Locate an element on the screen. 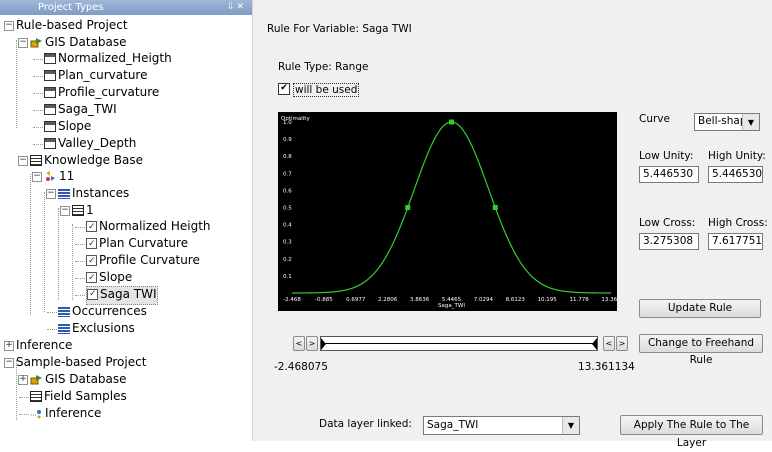  y-tick-label: 1.0 is located at coordinates (287, 123).